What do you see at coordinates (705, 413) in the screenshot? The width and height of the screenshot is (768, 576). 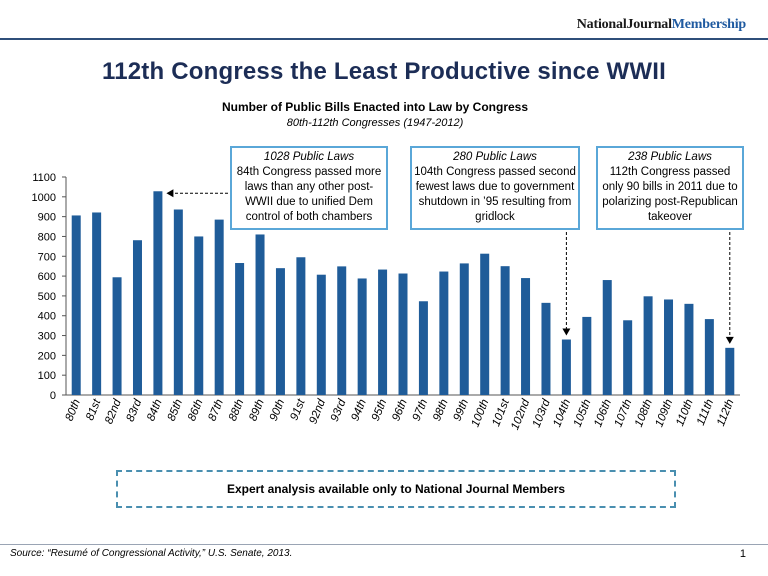 I see `x-tick-label-111th: 111th` at bounding box center [705, 413].